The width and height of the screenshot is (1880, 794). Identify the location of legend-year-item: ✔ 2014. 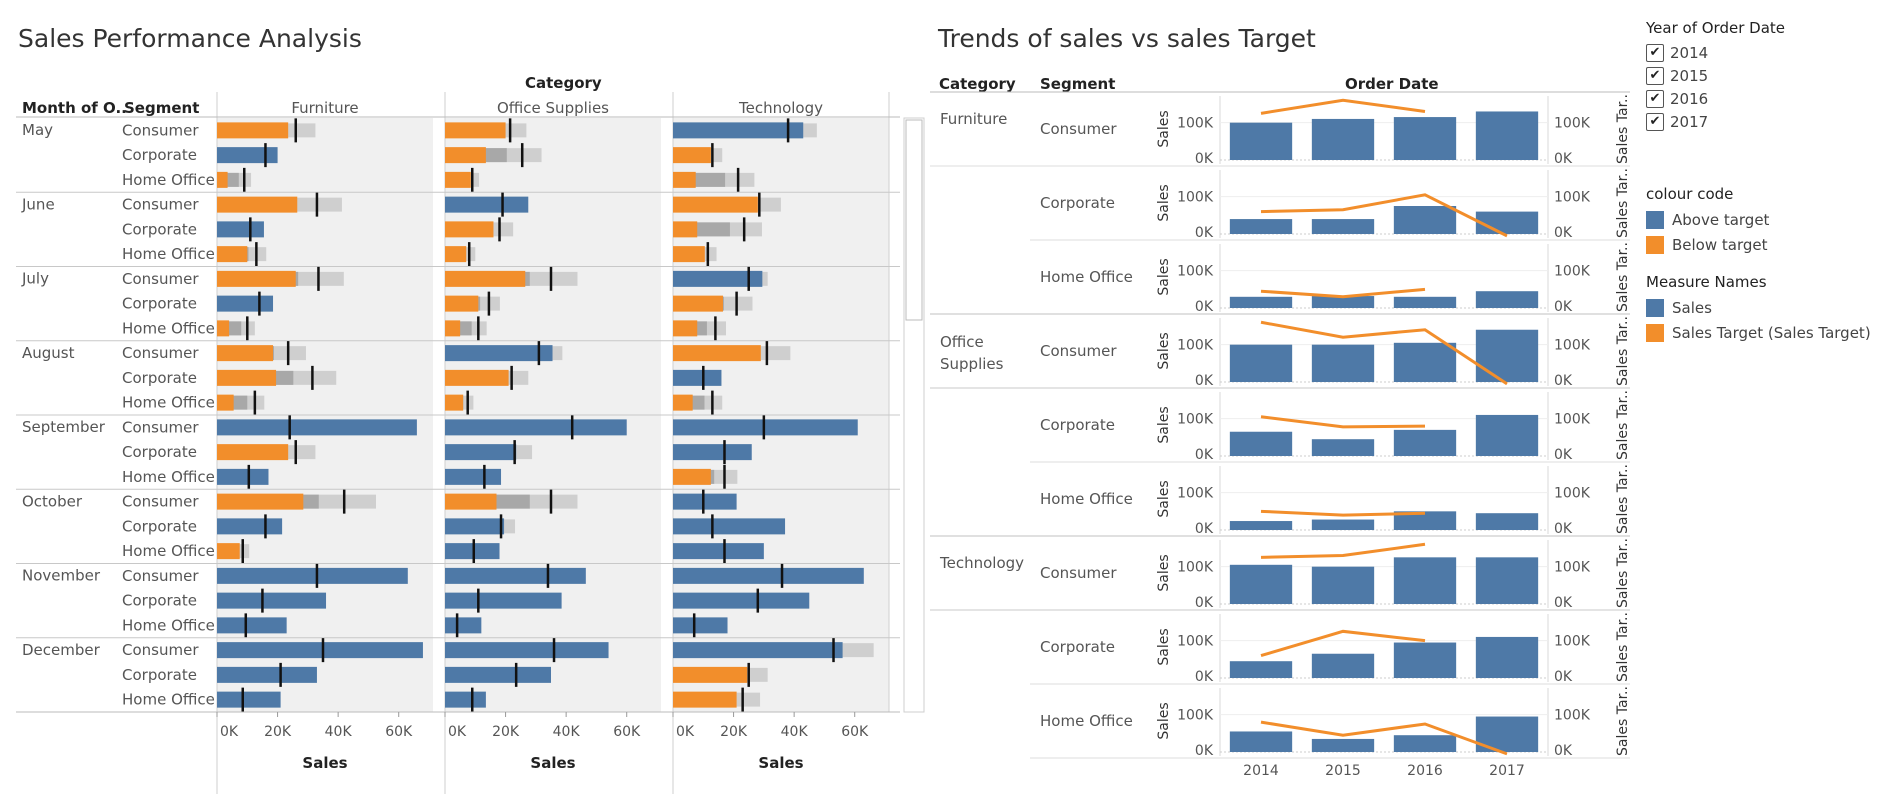
(1761, 52).